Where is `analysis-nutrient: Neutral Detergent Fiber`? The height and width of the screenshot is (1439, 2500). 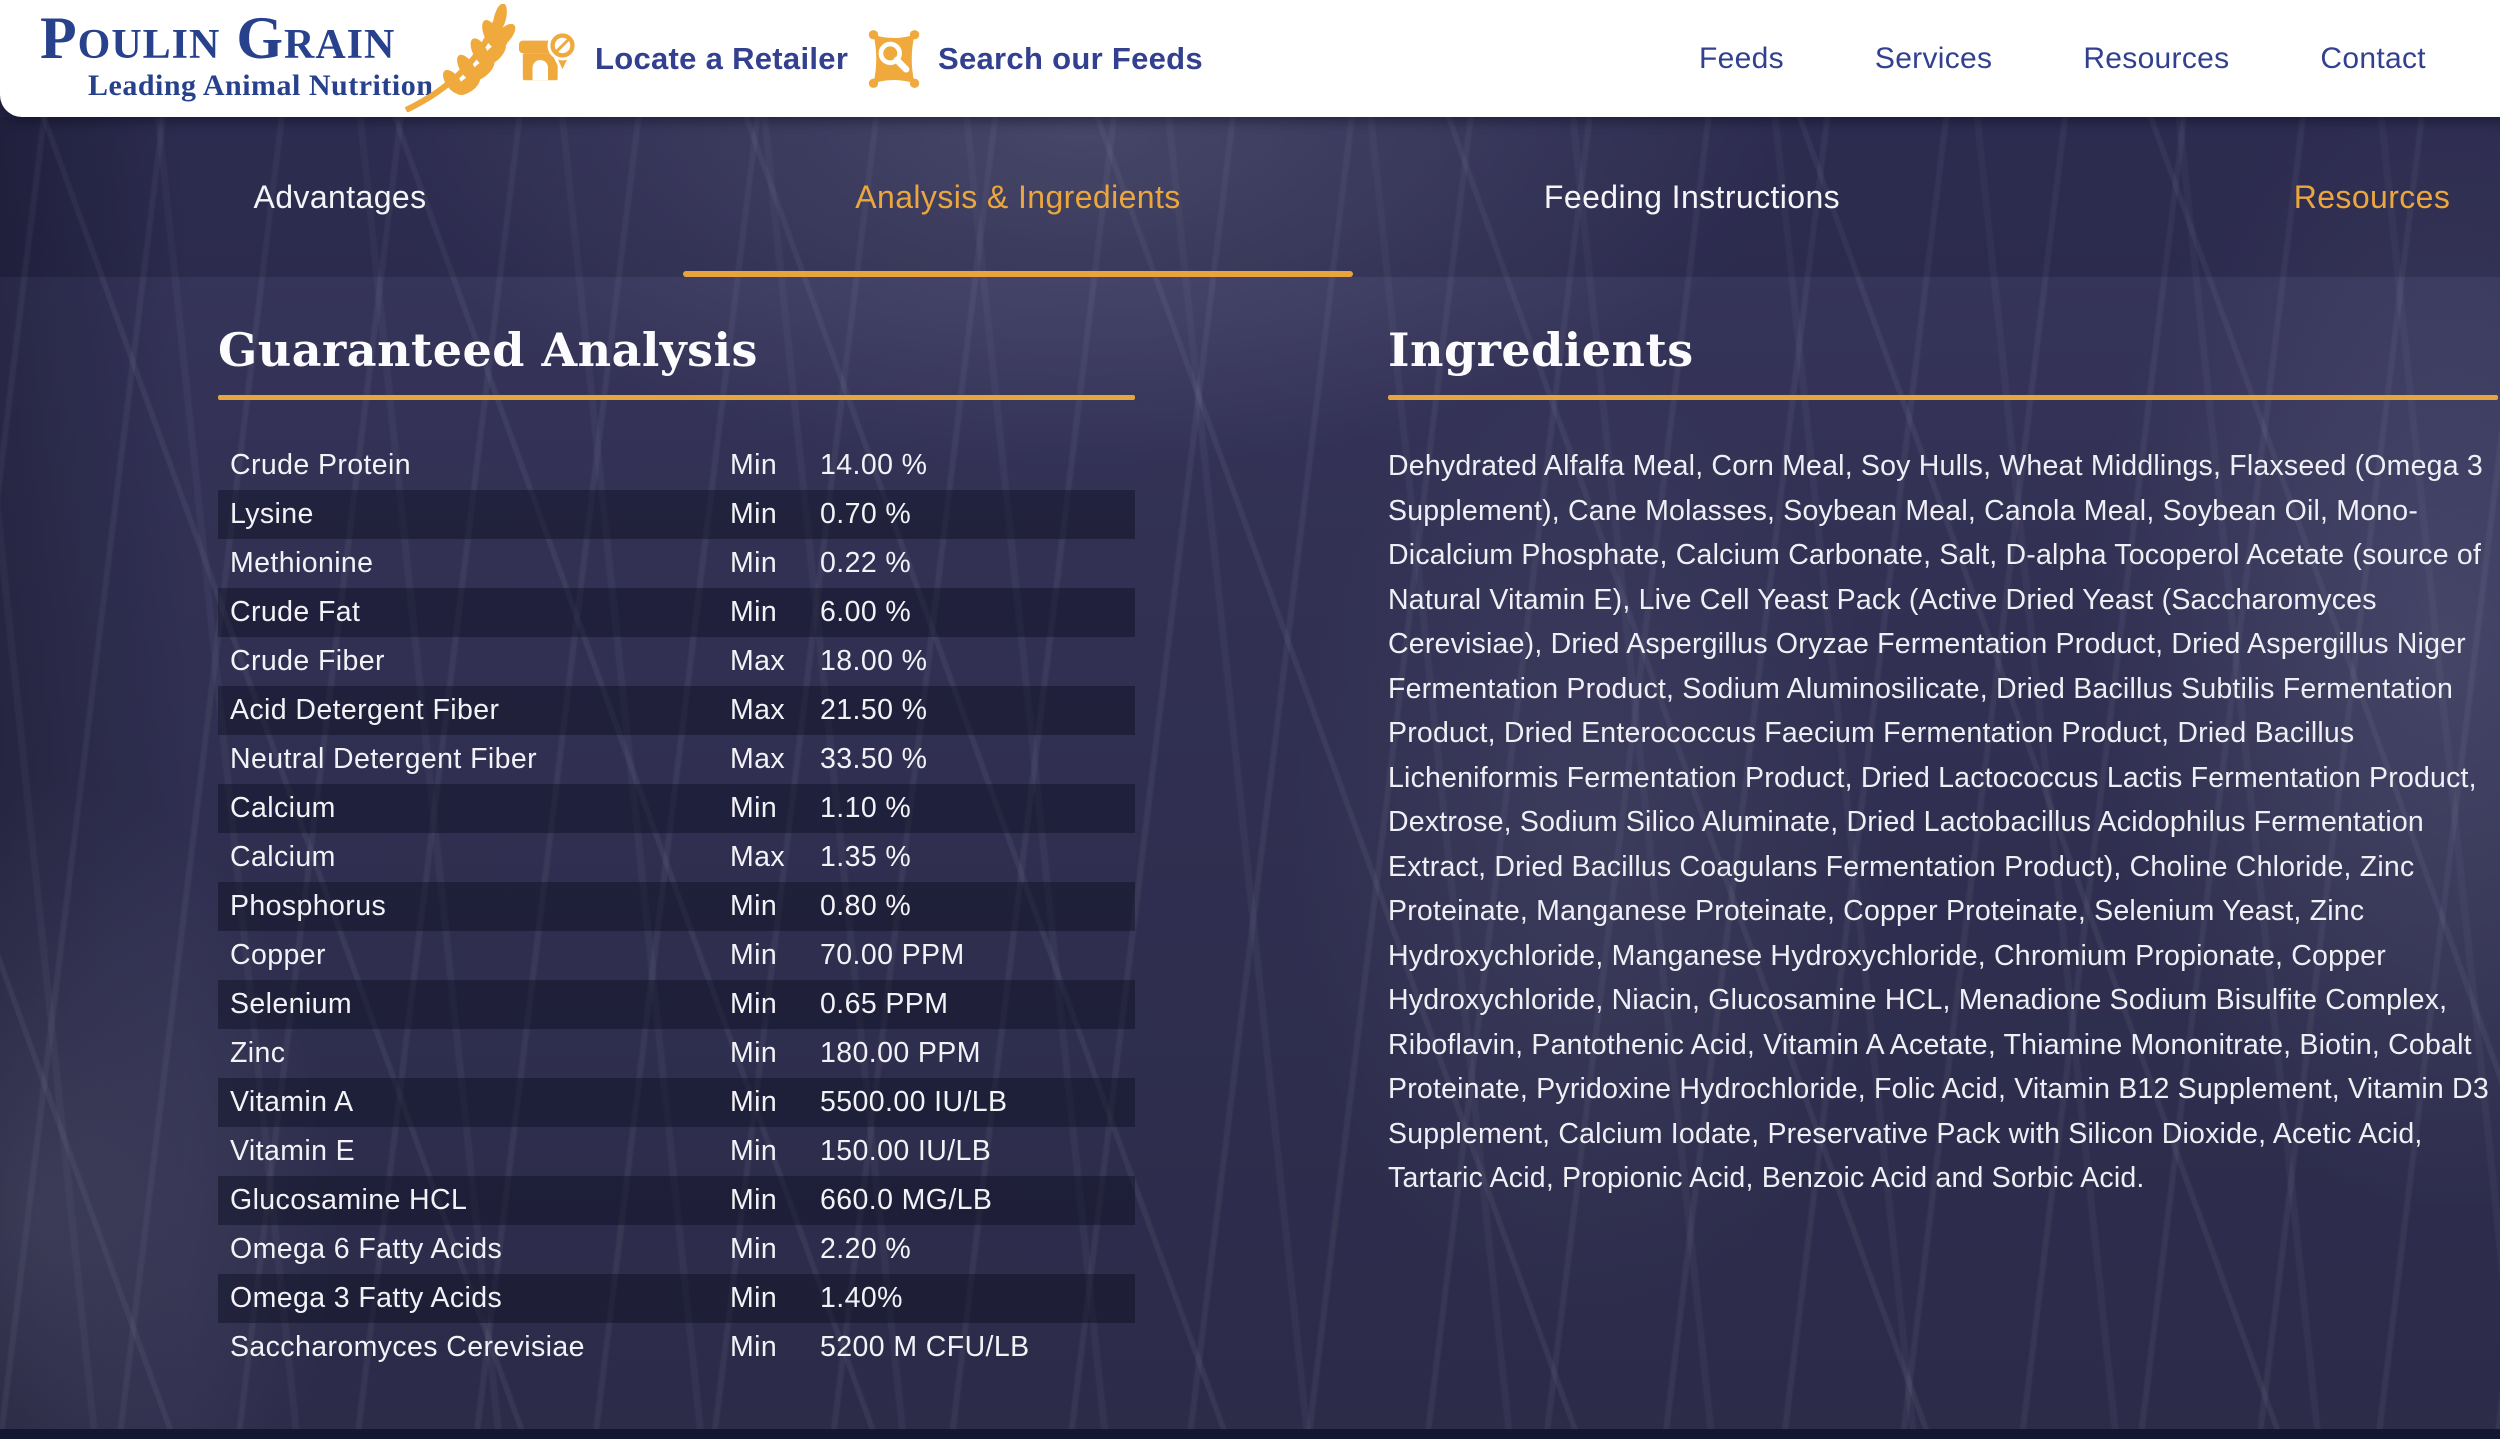
analysis-nutrient: Neutral Detergent Fiber is located at coordinates (384, 759).